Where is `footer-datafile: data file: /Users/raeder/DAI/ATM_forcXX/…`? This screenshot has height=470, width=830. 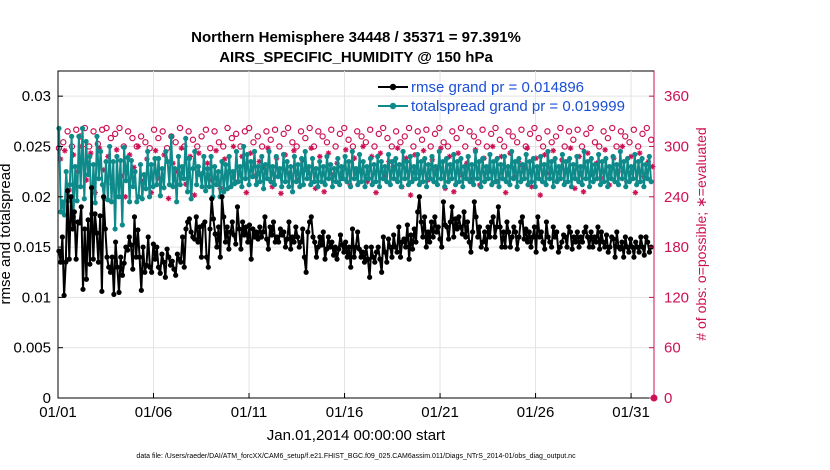 footer-datafile: data file: /Users/raeder/DAI/ATM_forcXX/… is located at coordinates (356, 456).